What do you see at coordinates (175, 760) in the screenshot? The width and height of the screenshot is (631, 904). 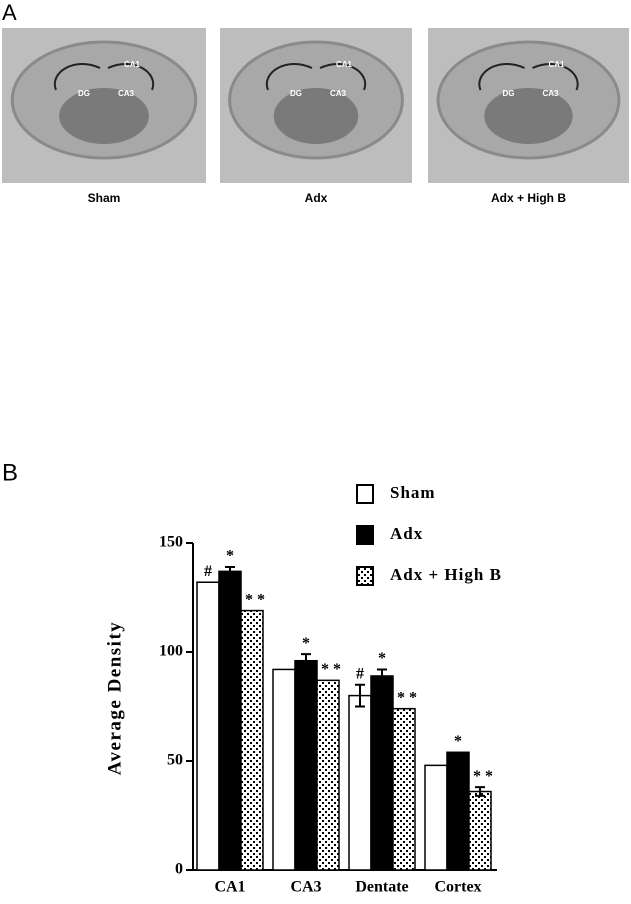 I see `y-tick-label: 50` at bounding box center [175, 760].